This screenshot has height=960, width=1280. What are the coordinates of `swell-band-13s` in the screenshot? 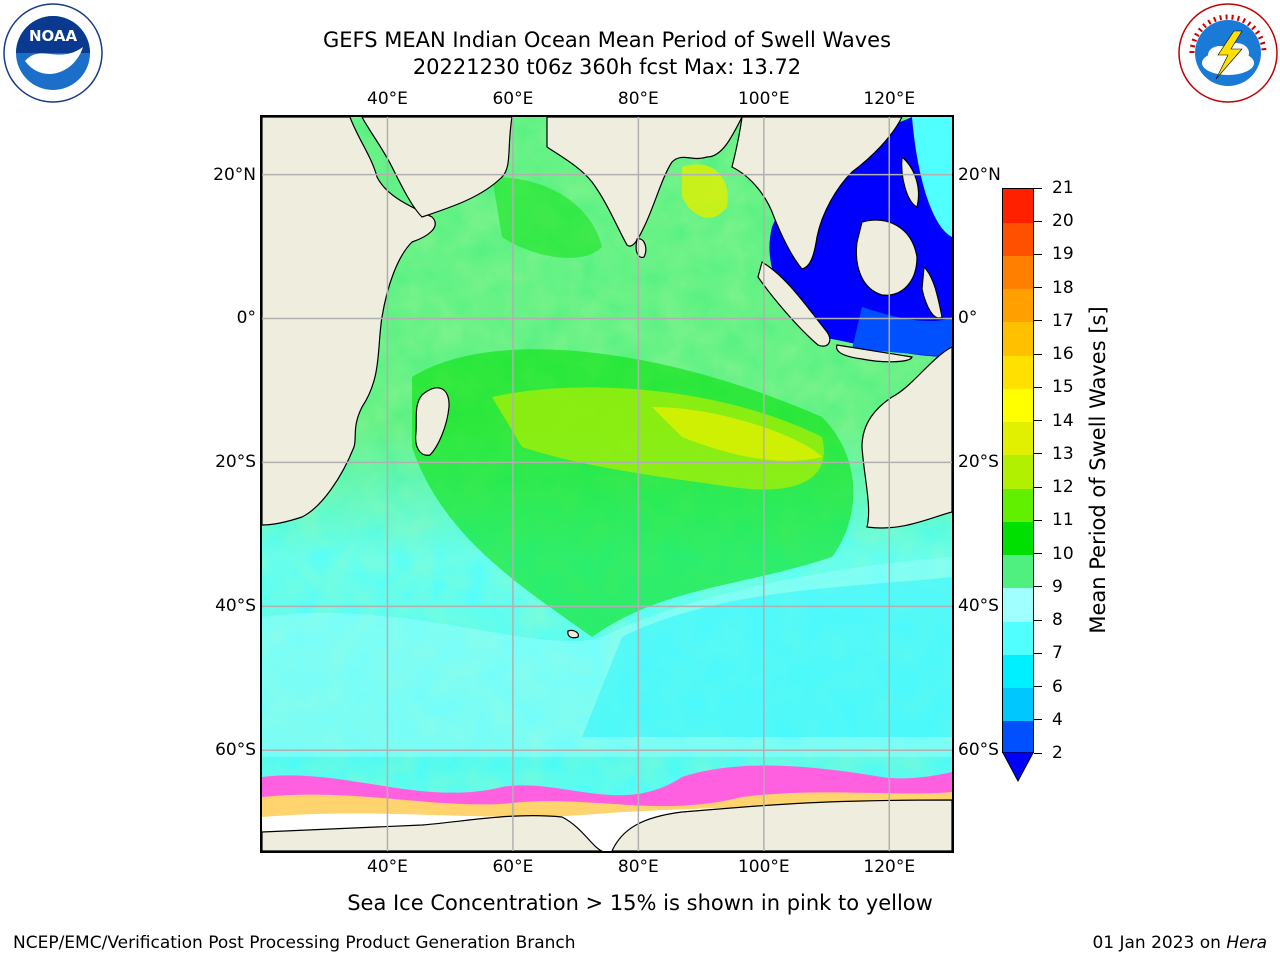 It's located at (737, 434).